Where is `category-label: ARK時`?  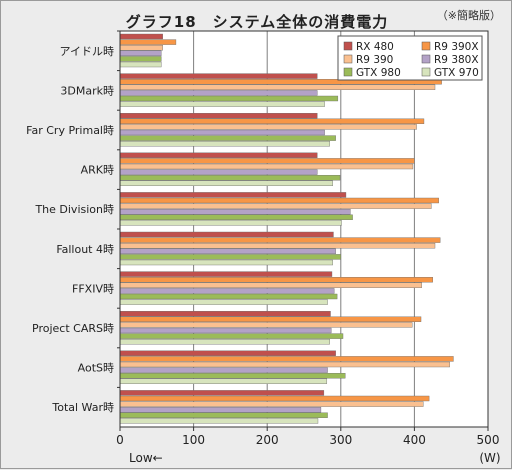 category-label: ARK時 is located at coordinates (97, 170).